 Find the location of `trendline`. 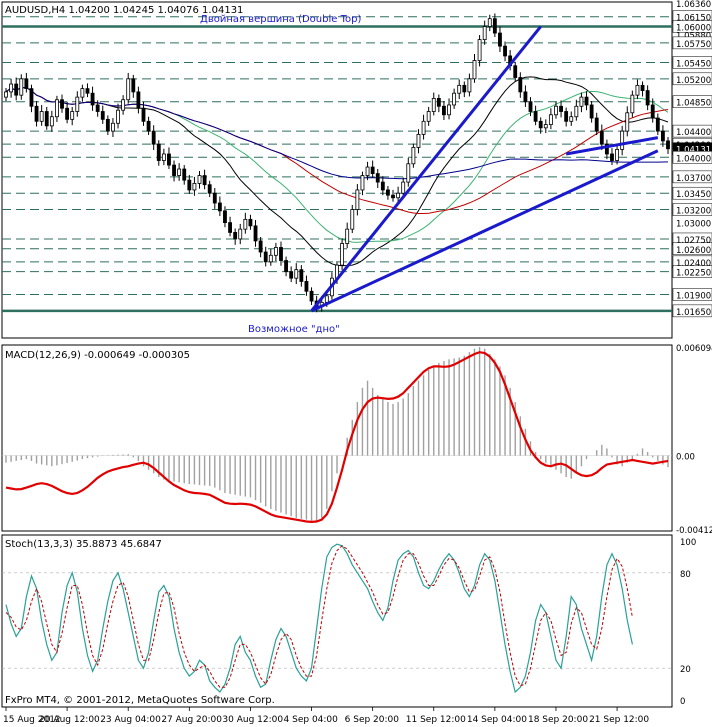

trendline is located at coordinates (426, 168).